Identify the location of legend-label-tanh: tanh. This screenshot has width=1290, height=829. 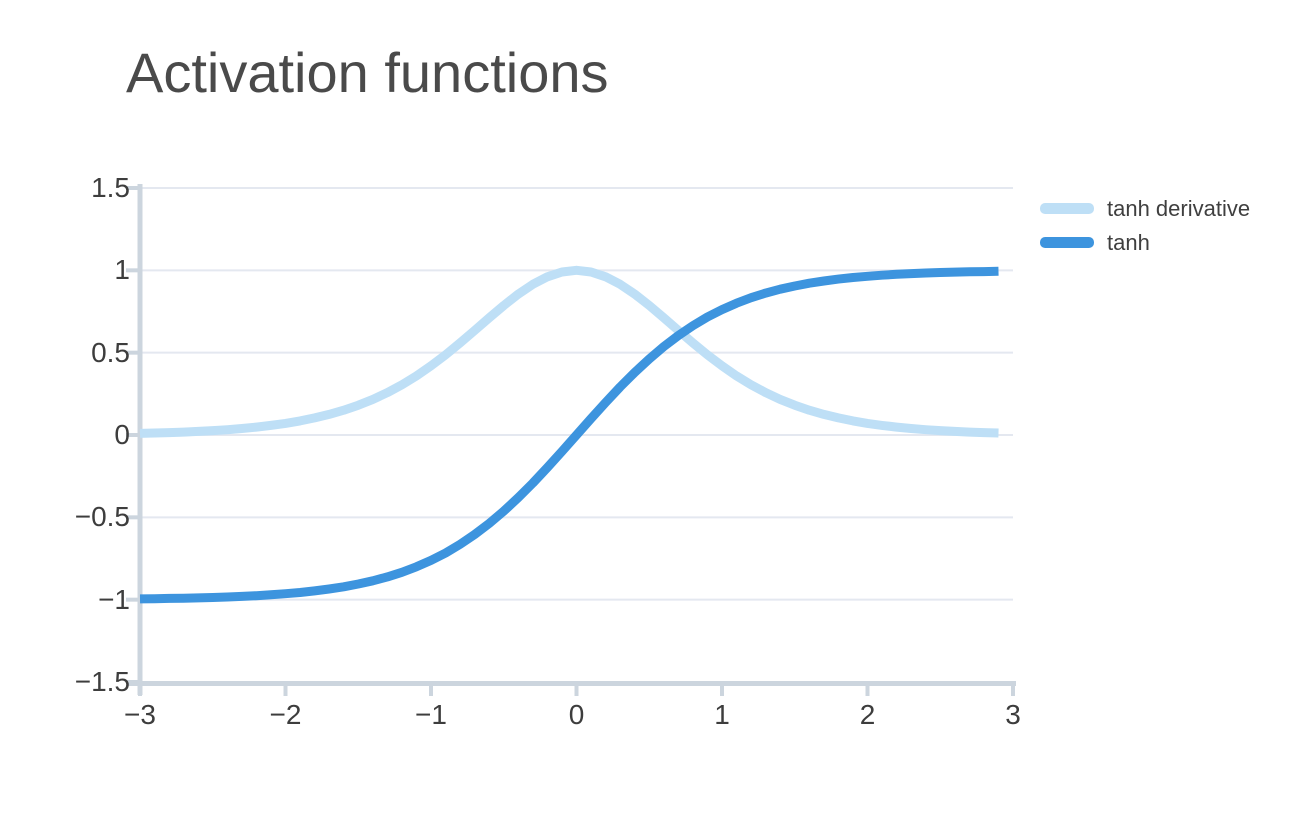
(1128, 242).